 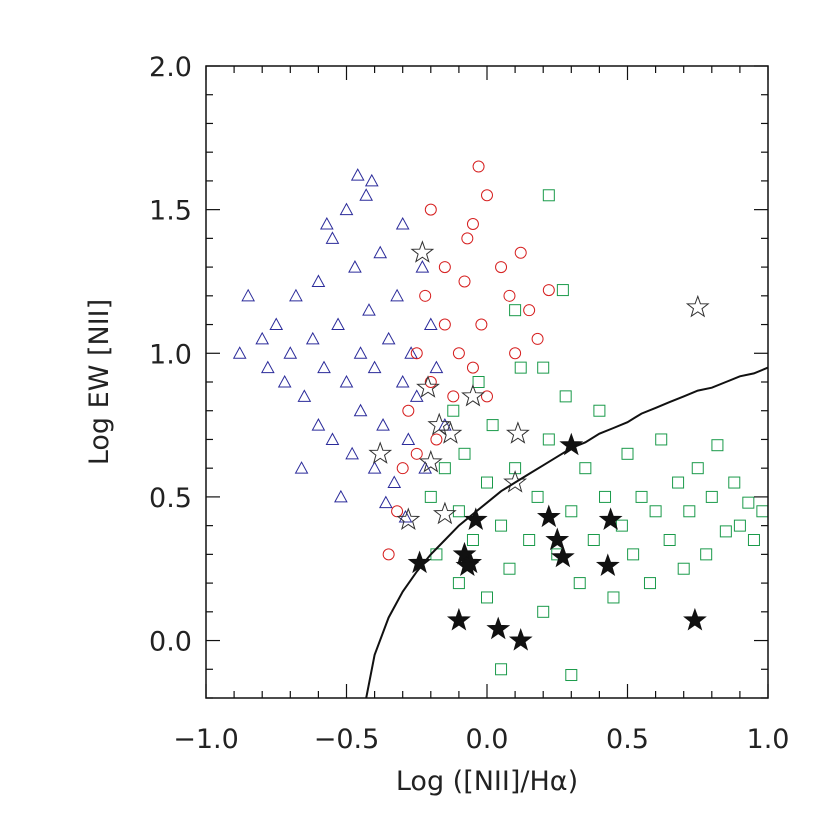 What do you see at coordinates (487, 739) in the screenshot?
I see `x-tick-label: 0.0` at bounding box center [487, 739].